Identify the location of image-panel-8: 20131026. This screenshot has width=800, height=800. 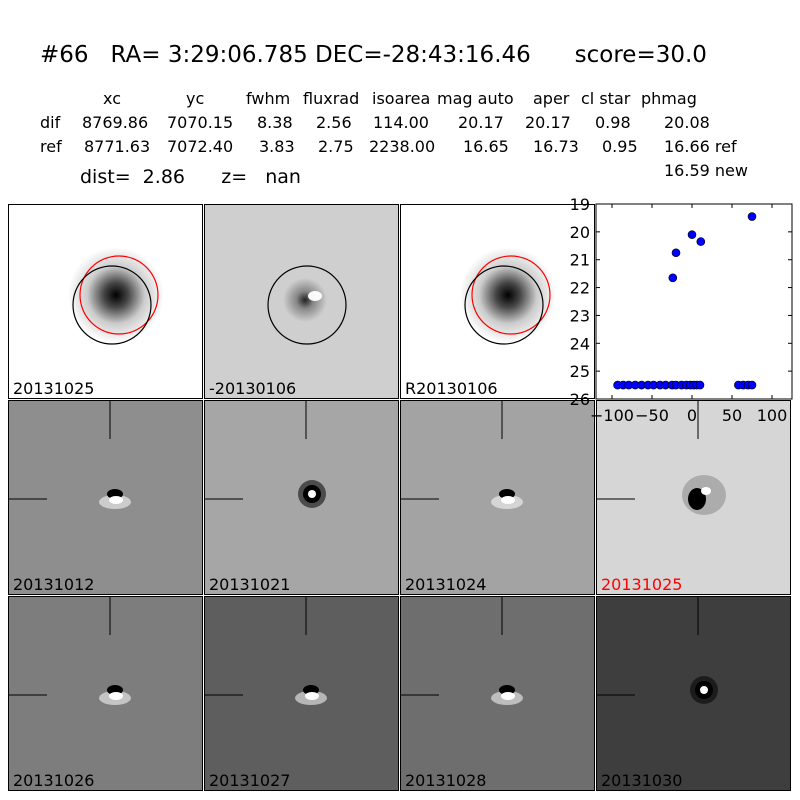
(105, 693).